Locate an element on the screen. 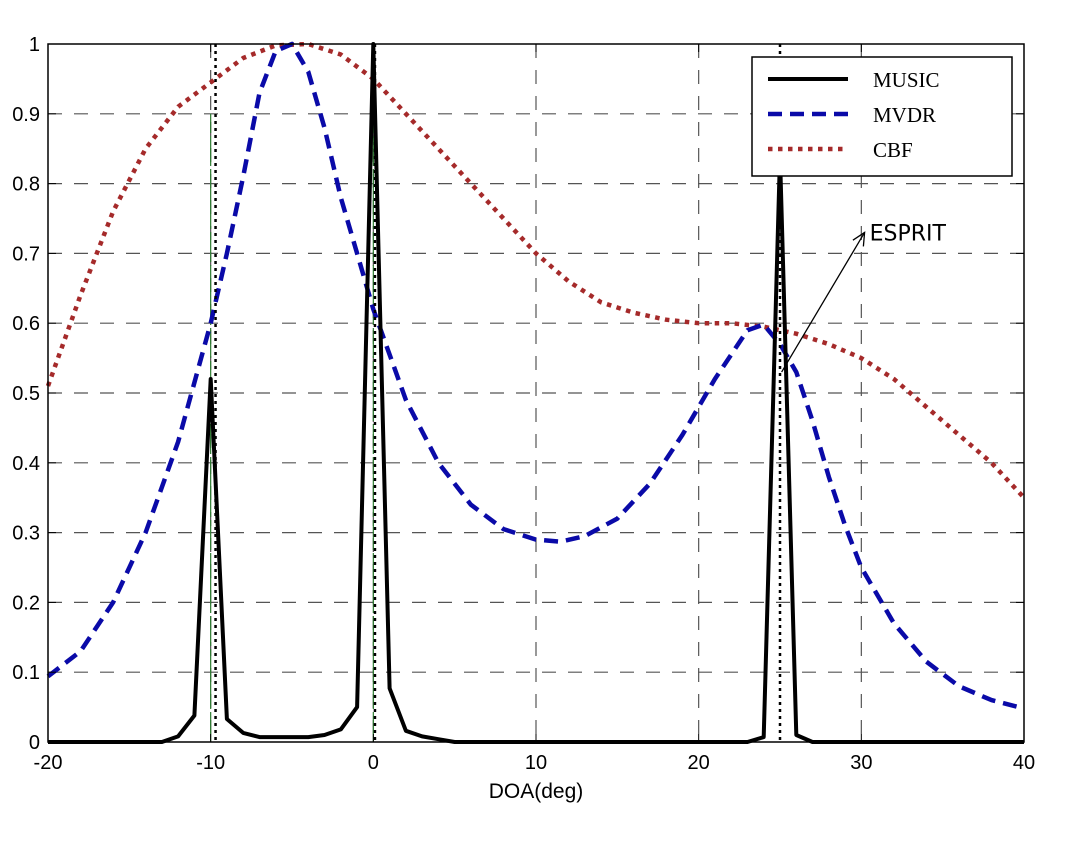  y-tick-label: 0.7 is located at coordinates (26, 254).